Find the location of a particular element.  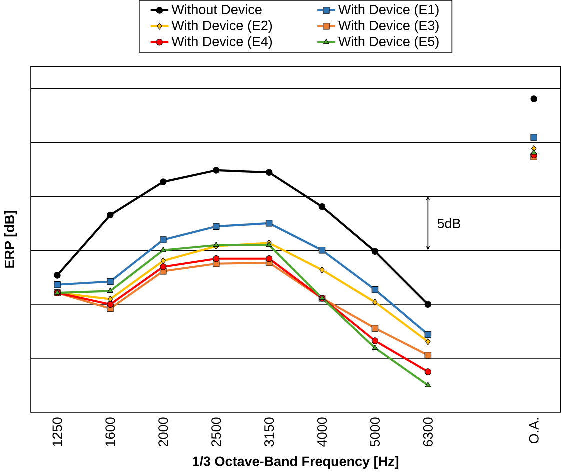

x-tick-label: 2500 is located at coordinates (217, 432).